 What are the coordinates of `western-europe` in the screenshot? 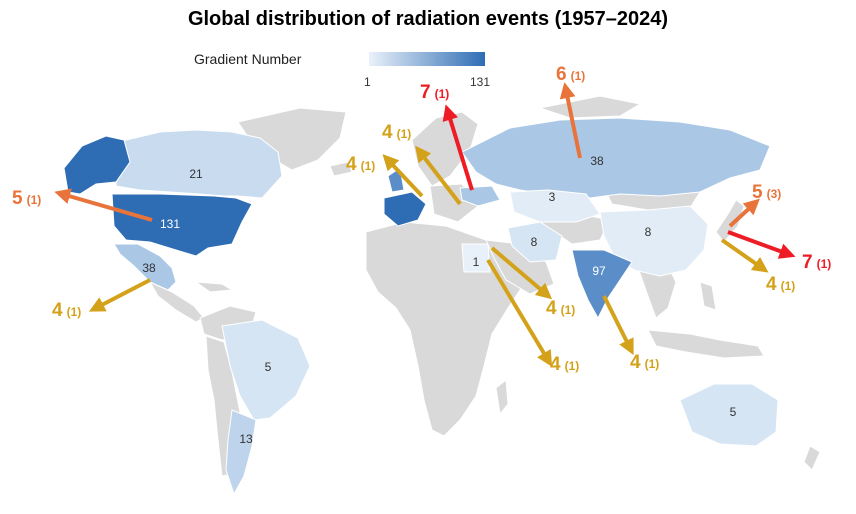 It's located at (405, 209).